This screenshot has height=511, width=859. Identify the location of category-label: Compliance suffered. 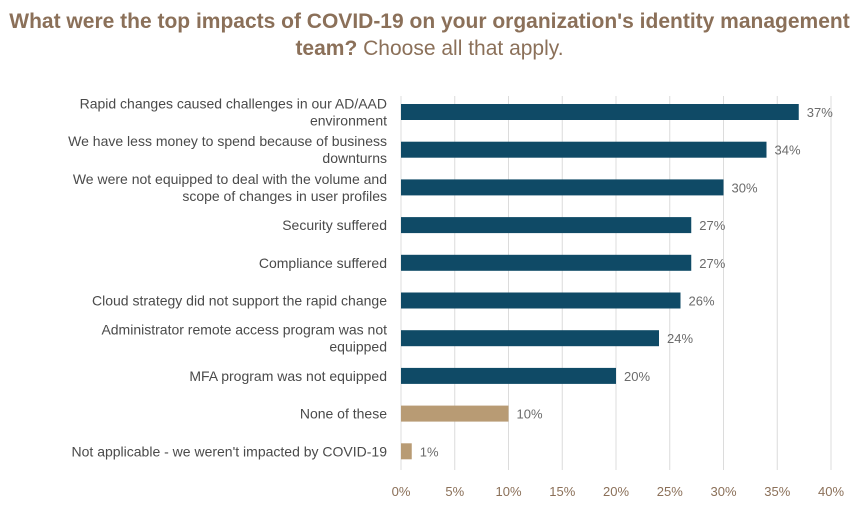
(323, 263).